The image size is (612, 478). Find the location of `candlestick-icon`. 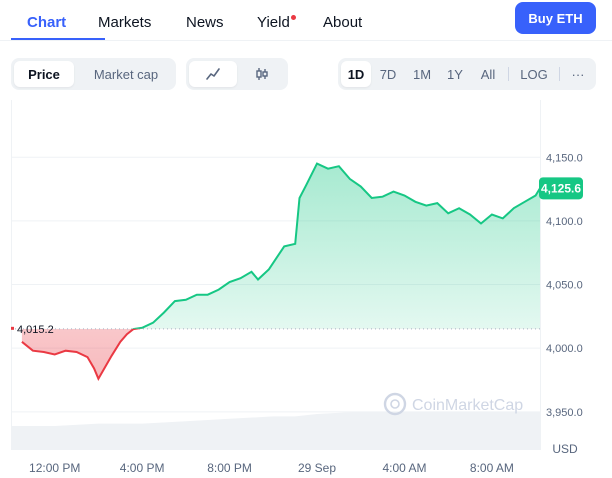

candlestick-icon is located at coordinates (262, 74).